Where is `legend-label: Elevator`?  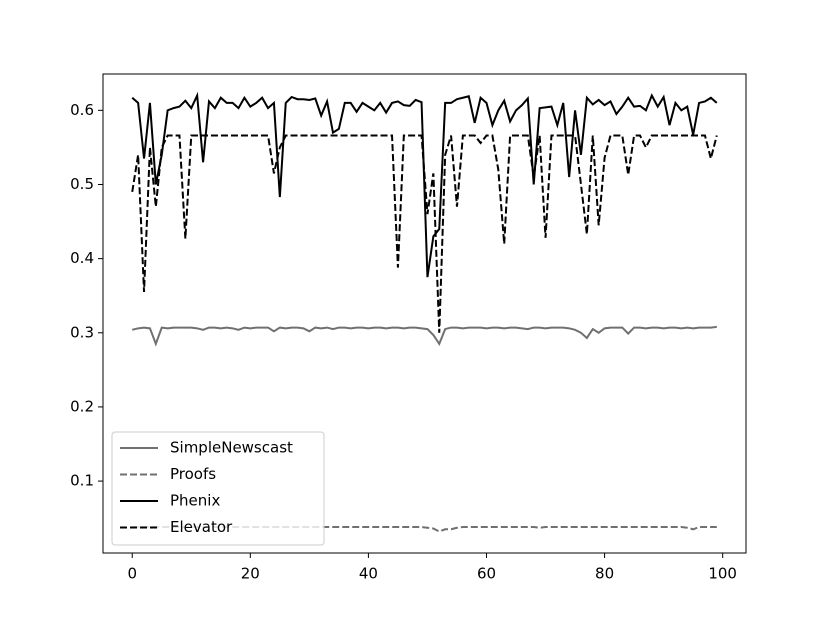
legend-label: Elevator is located at coordinates (201, 527).